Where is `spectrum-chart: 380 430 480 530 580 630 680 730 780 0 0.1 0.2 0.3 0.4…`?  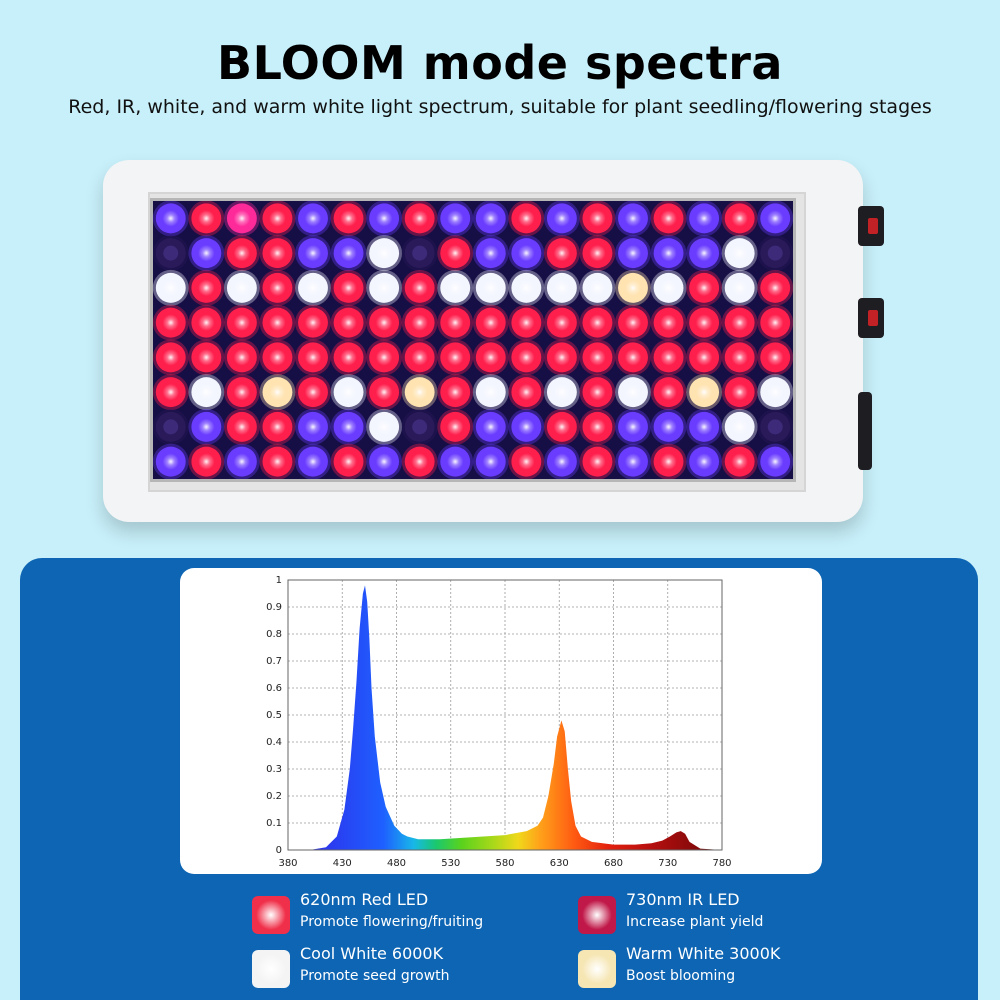
spectrum-chart: 380 430 480 530 580 630 680 730 780 0 0.1 0.2 0.3 0.4… is located at coordinates (498, 722).